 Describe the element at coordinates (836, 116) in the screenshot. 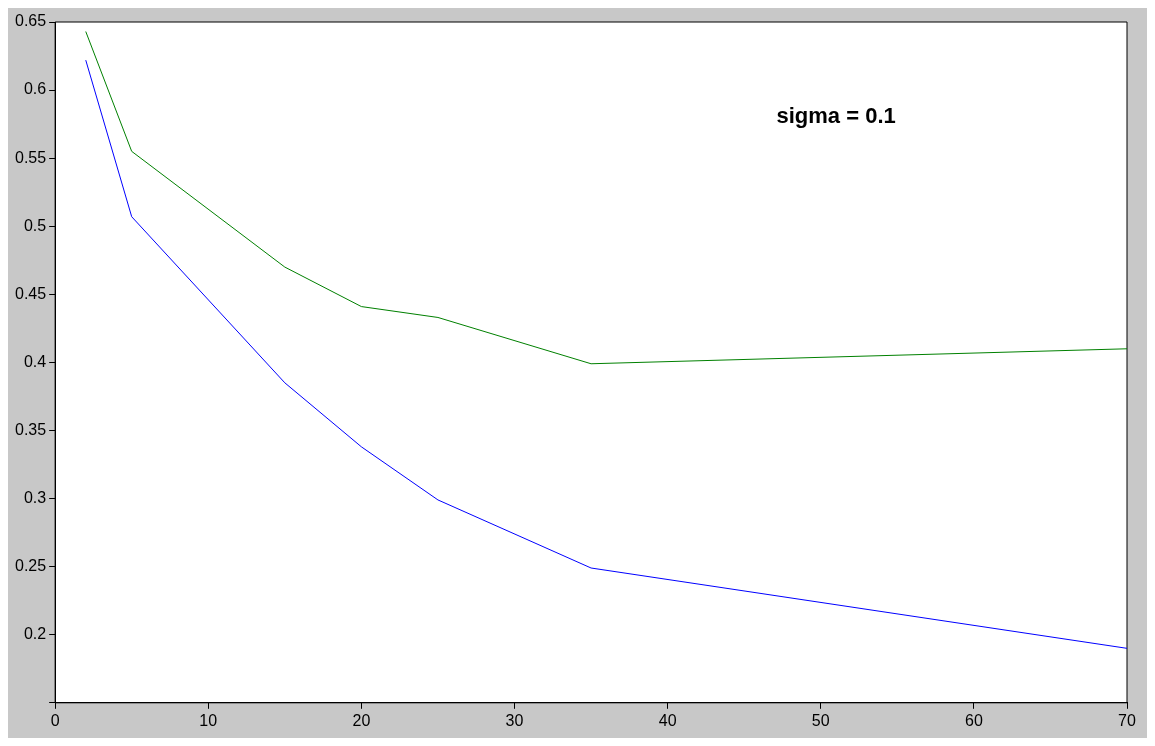

I see `annotation: sigma = 0.1` at that location.